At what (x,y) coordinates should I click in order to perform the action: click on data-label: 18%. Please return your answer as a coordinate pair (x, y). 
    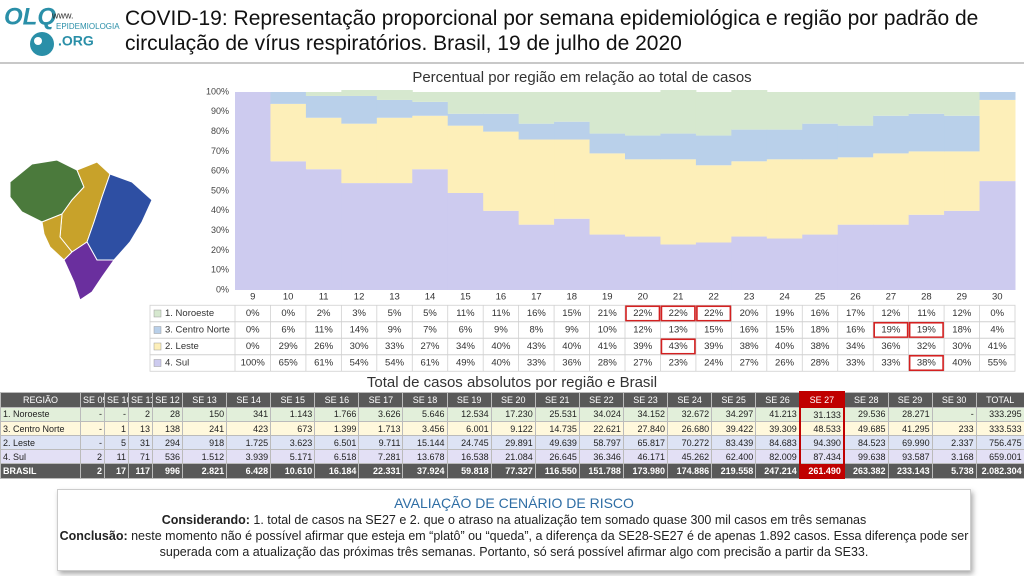
    Looking at the image, I should click on (962, 330).